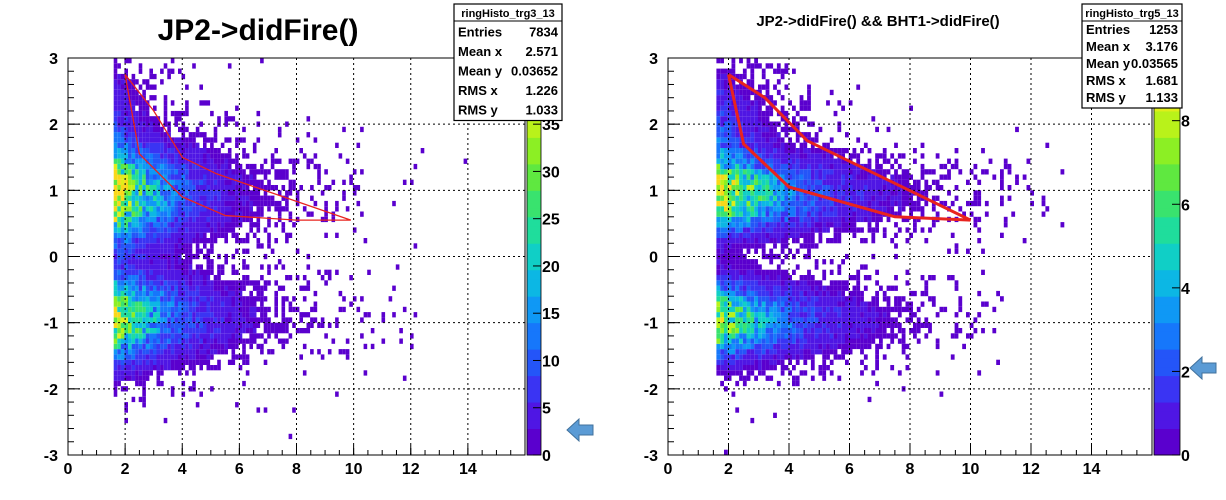 The height and width of the screenshot is (500, 1226). Describe the element at coordinates (653, 191) in the screenshot. I see `y-tick-label: 1` at that location.